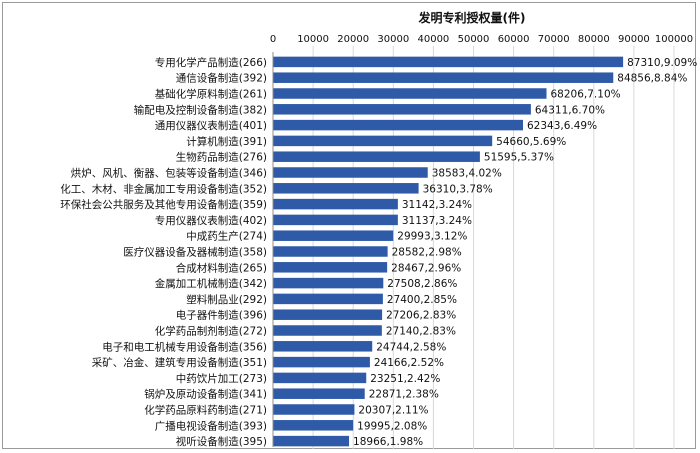 The height and width of the screenshot is (453, 700). I want to click on category-label: 塑料制品业(292), so click(226, 299).